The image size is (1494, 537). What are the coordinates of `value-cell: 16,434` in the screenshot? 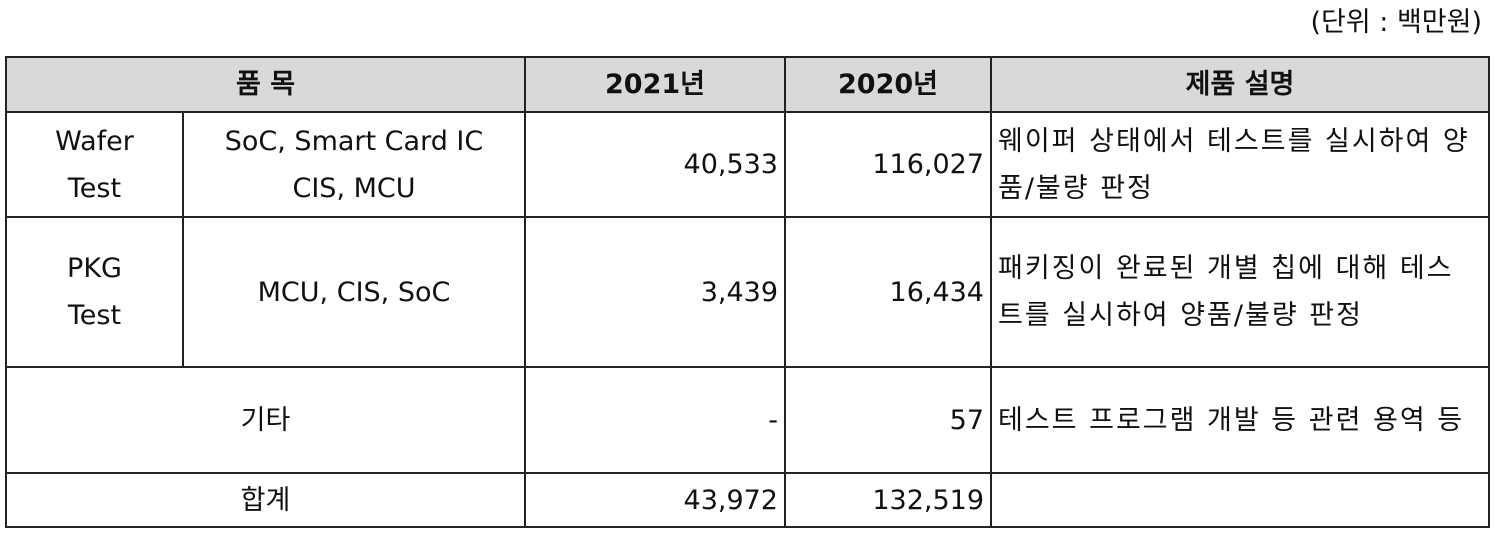 It's located at (888, 292).